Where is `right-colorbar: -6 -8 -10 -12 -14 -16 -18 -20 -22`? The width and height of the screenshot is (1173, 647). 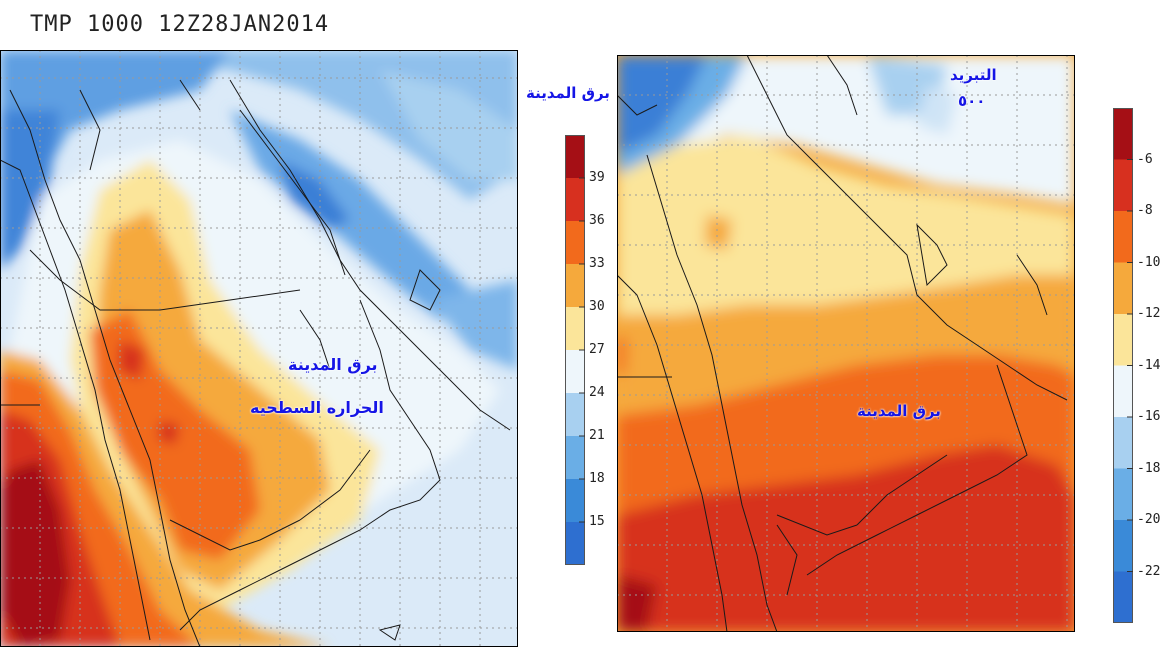
right-colorbar: -6 -8 -10 -12 -14 -16 -18 -20 -22 is located at coordinates (1143, 366).